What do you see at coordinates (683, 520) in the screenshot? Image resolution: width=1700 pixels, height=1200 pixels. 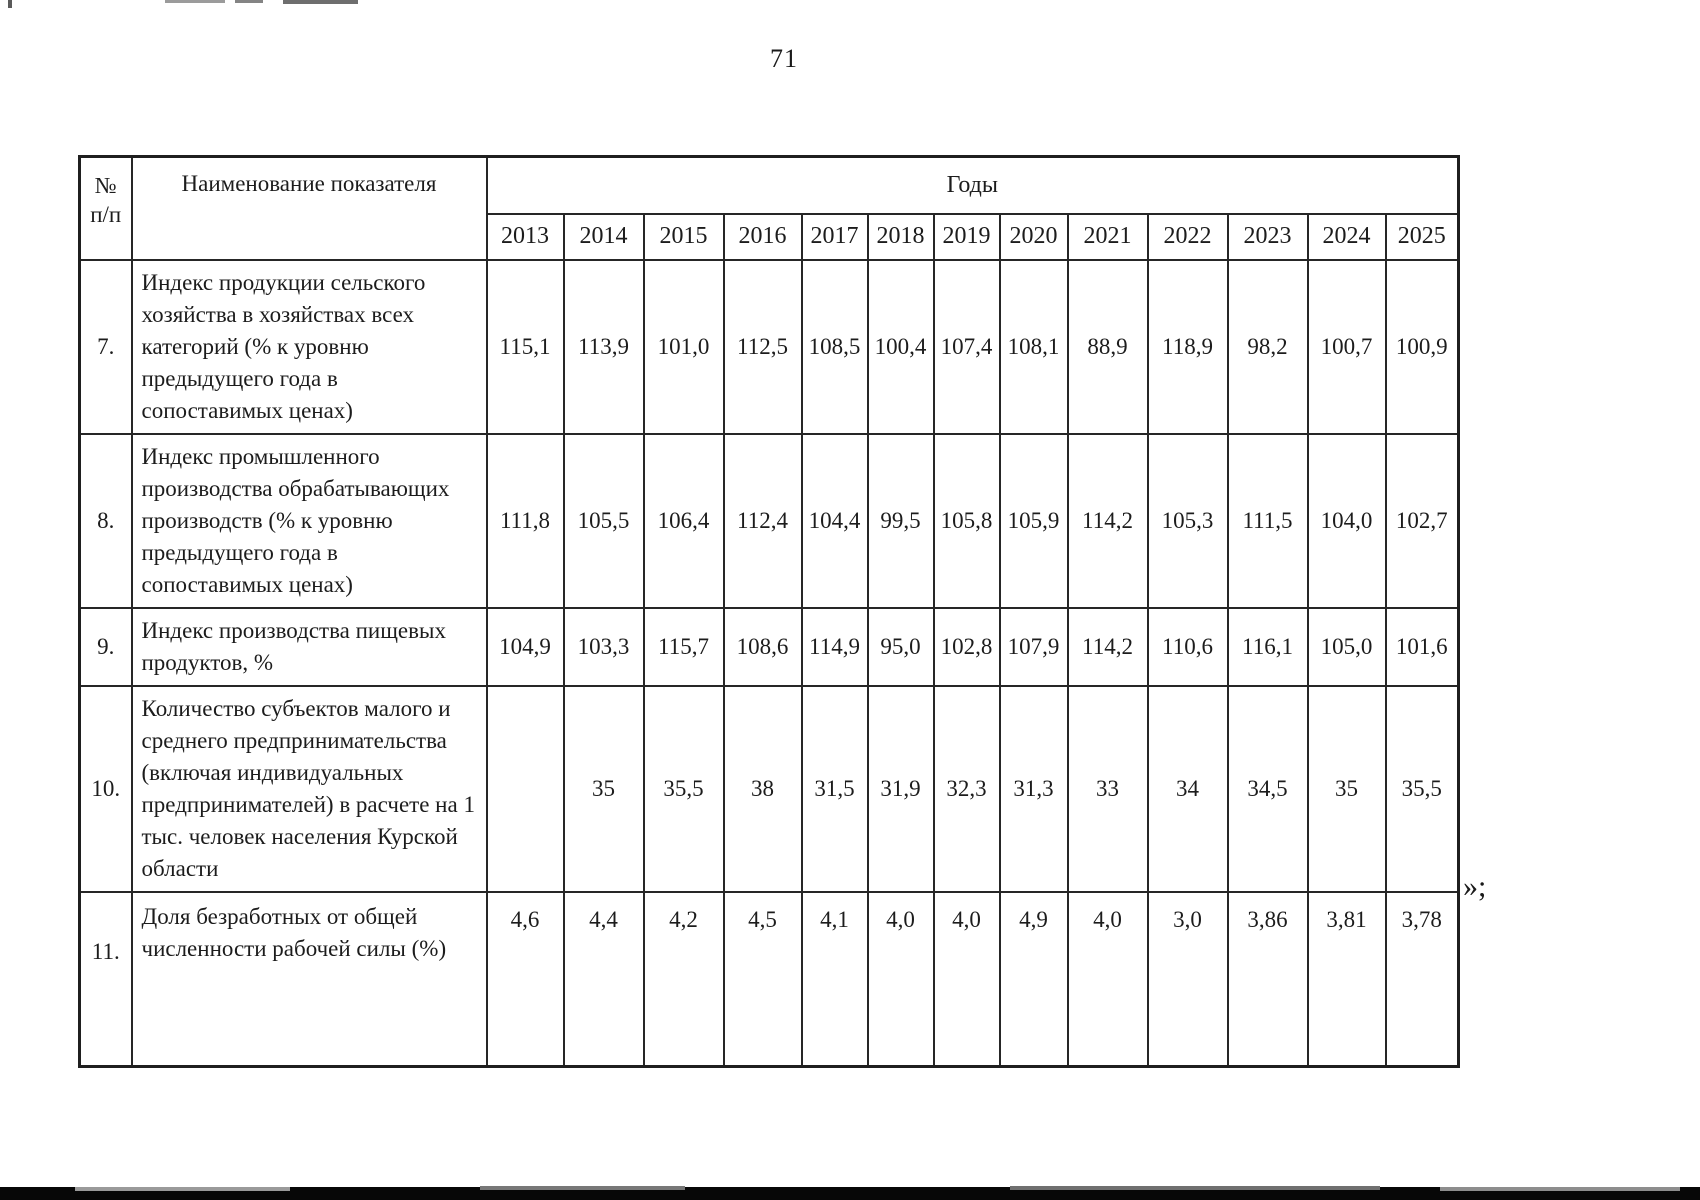 I see `value-cell: 106,4` at bounding box center [683, 520].